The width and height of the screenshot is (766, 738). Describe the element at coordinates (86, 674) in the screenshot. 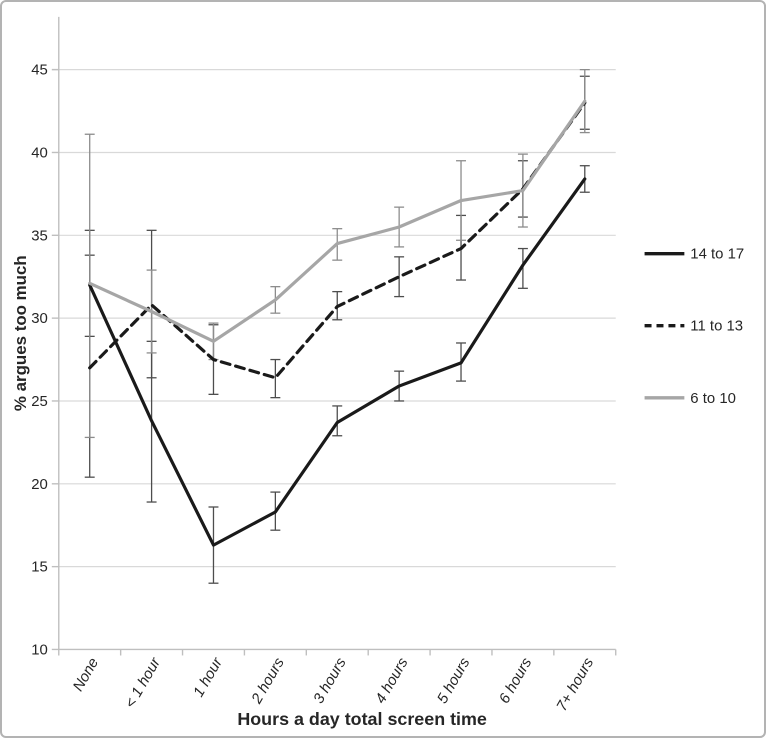

I see `x-tick-label: None` at that location.